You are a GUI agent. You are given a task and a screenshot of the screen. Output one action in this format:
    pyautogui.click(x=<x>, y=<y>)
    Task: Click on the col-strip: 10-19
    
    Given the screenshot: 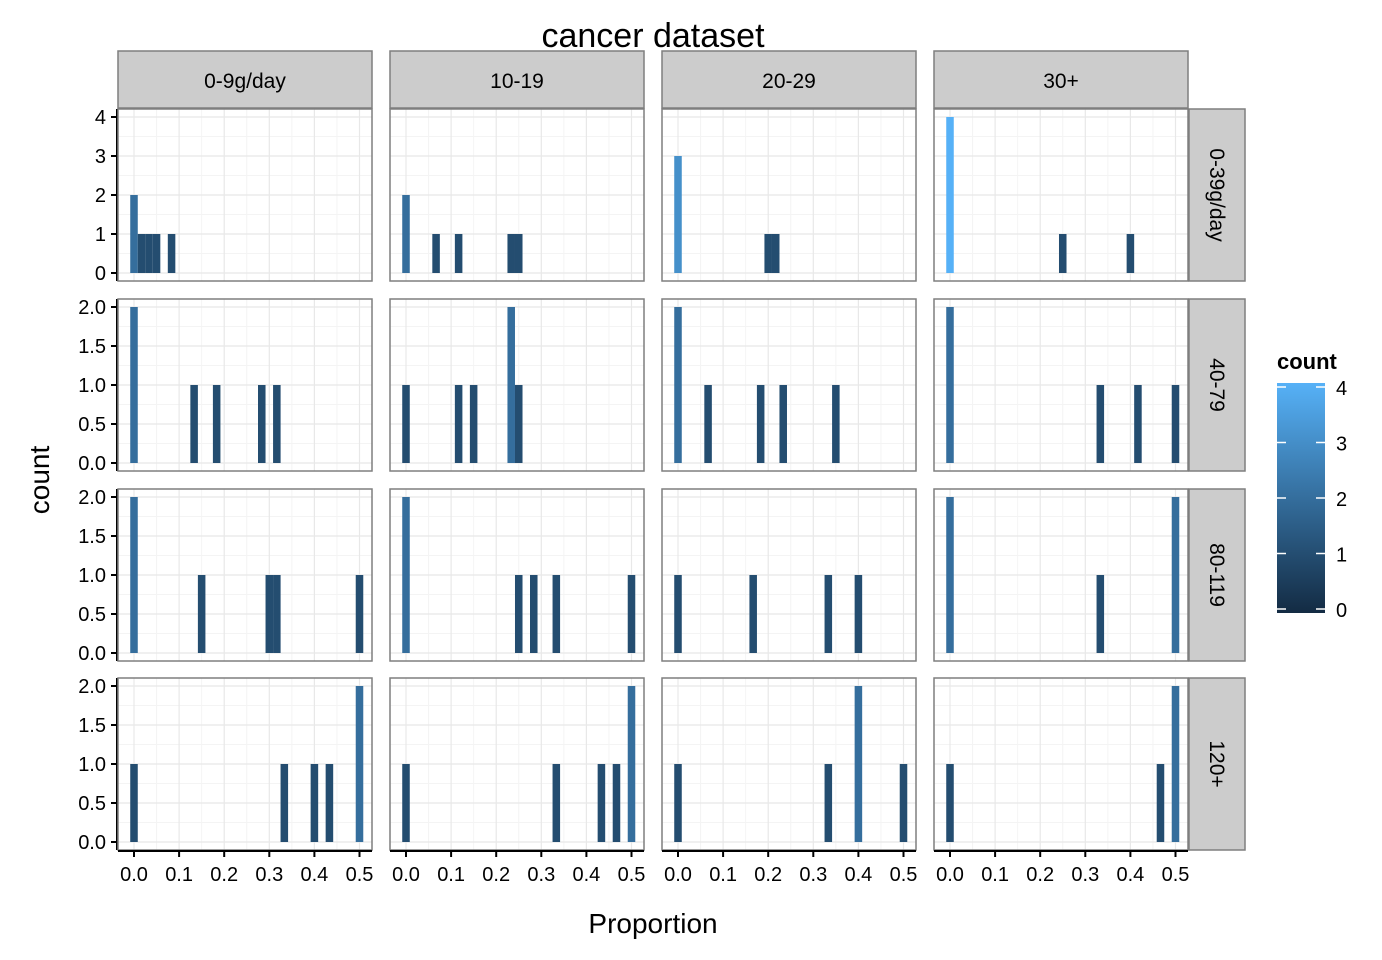 What is the action you would take?
    pyautogui.click(x=517, y=79)
    